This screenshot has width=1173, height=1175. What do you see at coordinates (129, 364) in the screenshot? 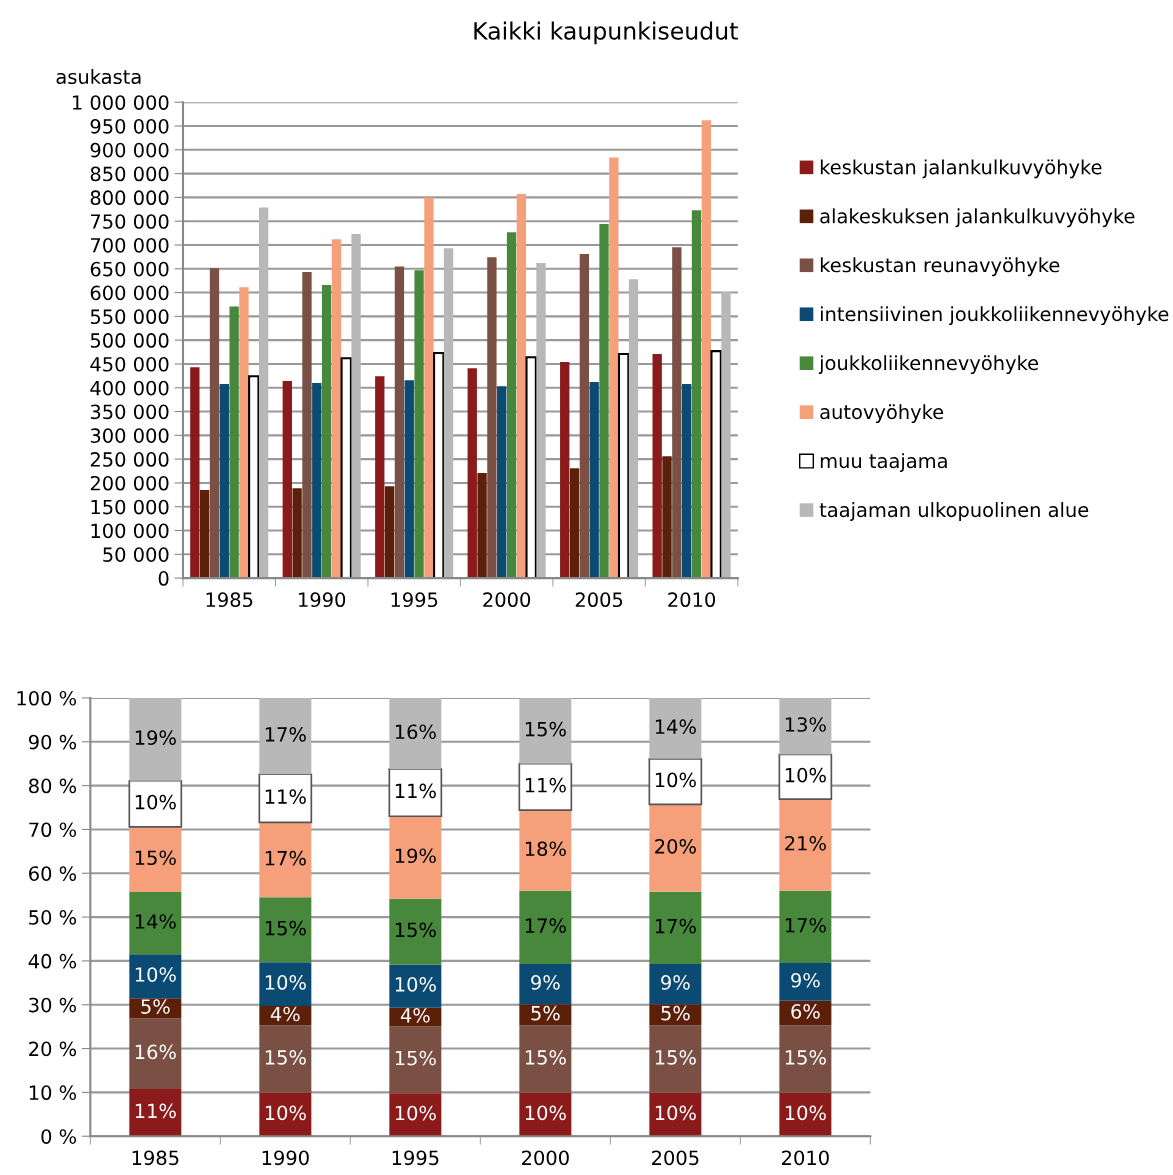
I see `y-tick-label: 450 000` at bounding box center [129, 364].